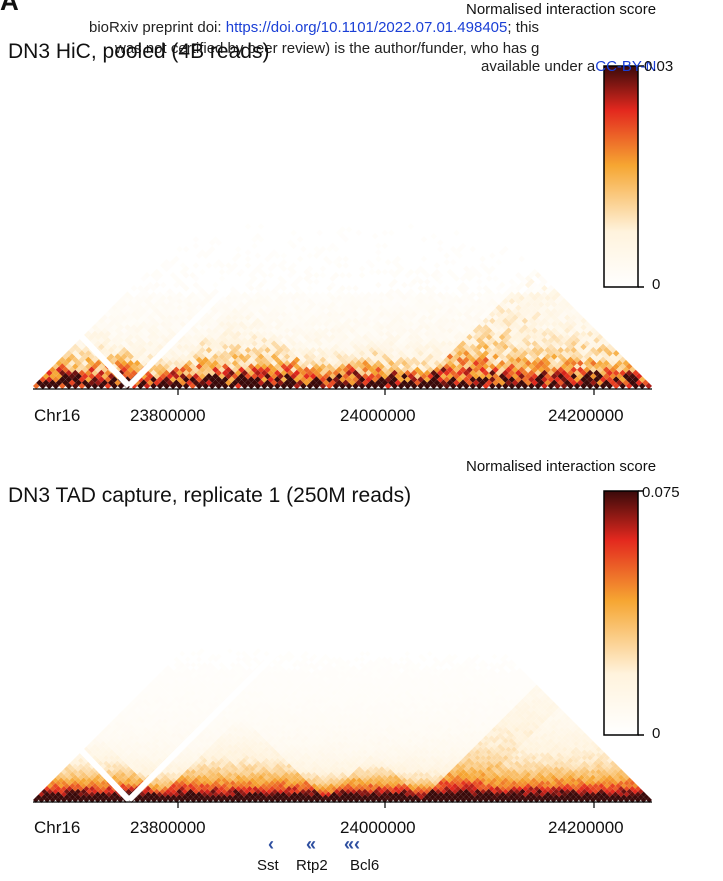  I want to click on license-link: CC-BY-N, so click(626, 66).